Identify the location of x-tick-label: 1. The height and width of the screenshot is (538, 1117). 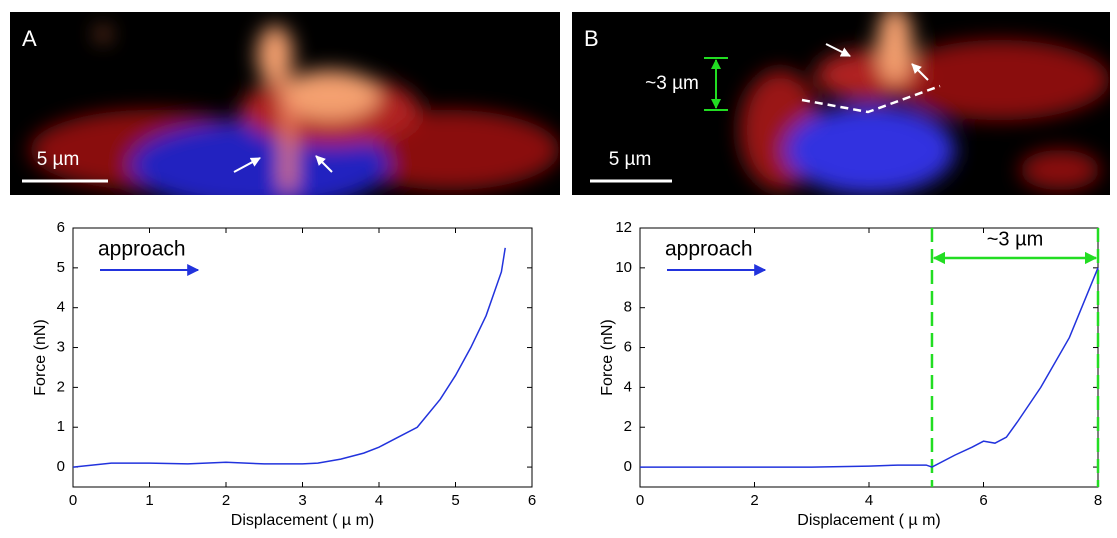
(149, 500).